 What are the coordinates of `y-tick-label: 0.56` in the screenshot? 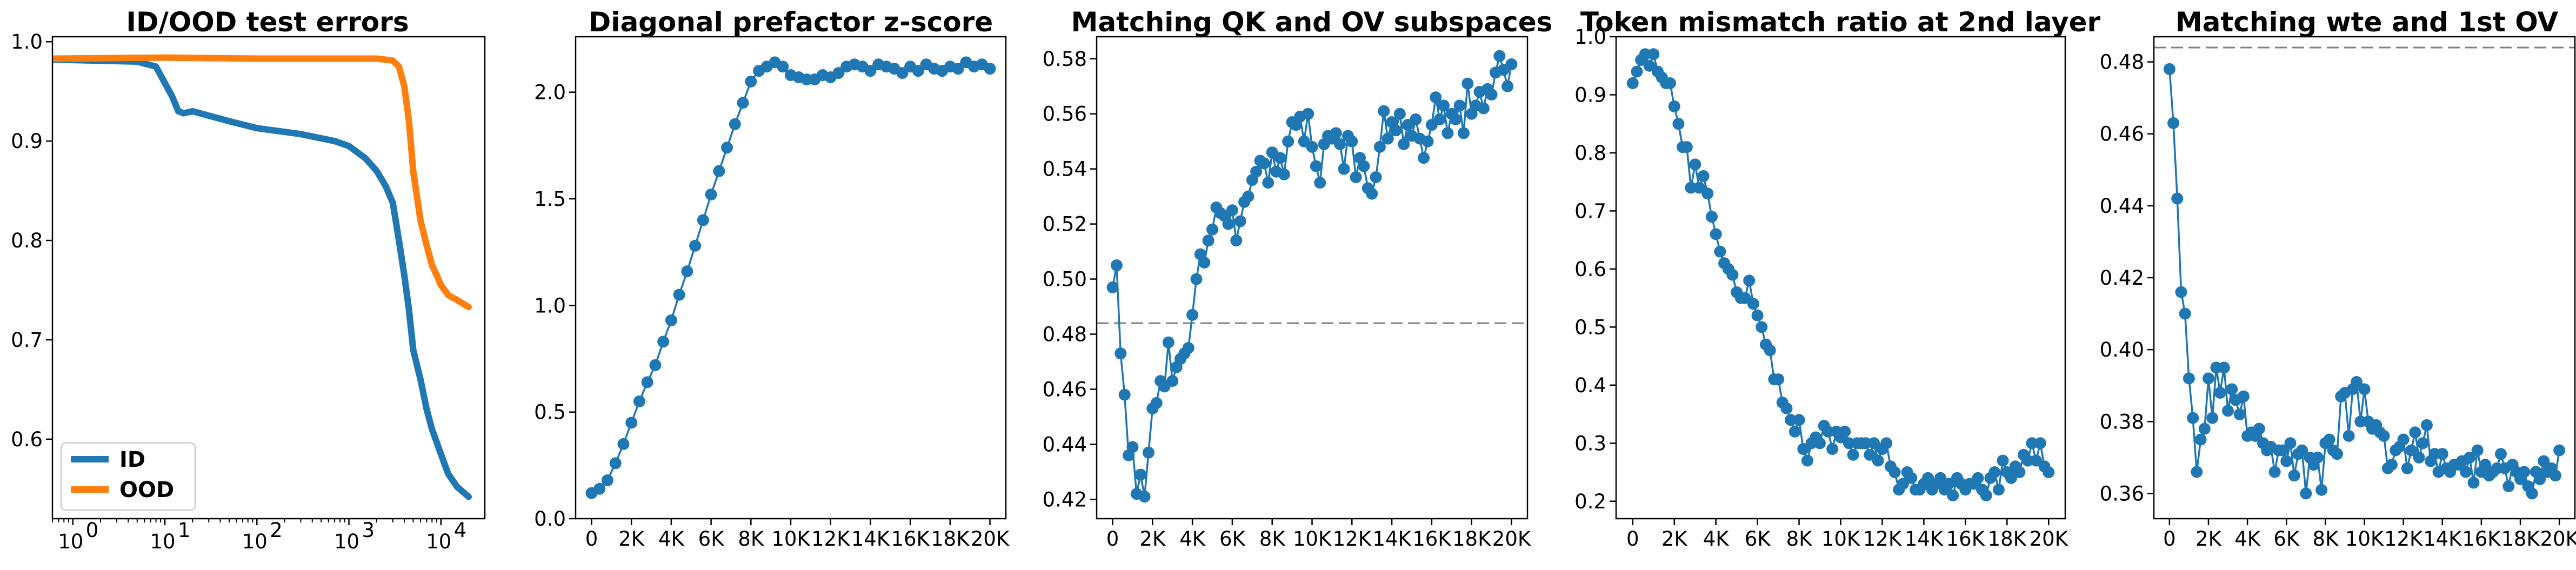 It's located at (1065, 115).